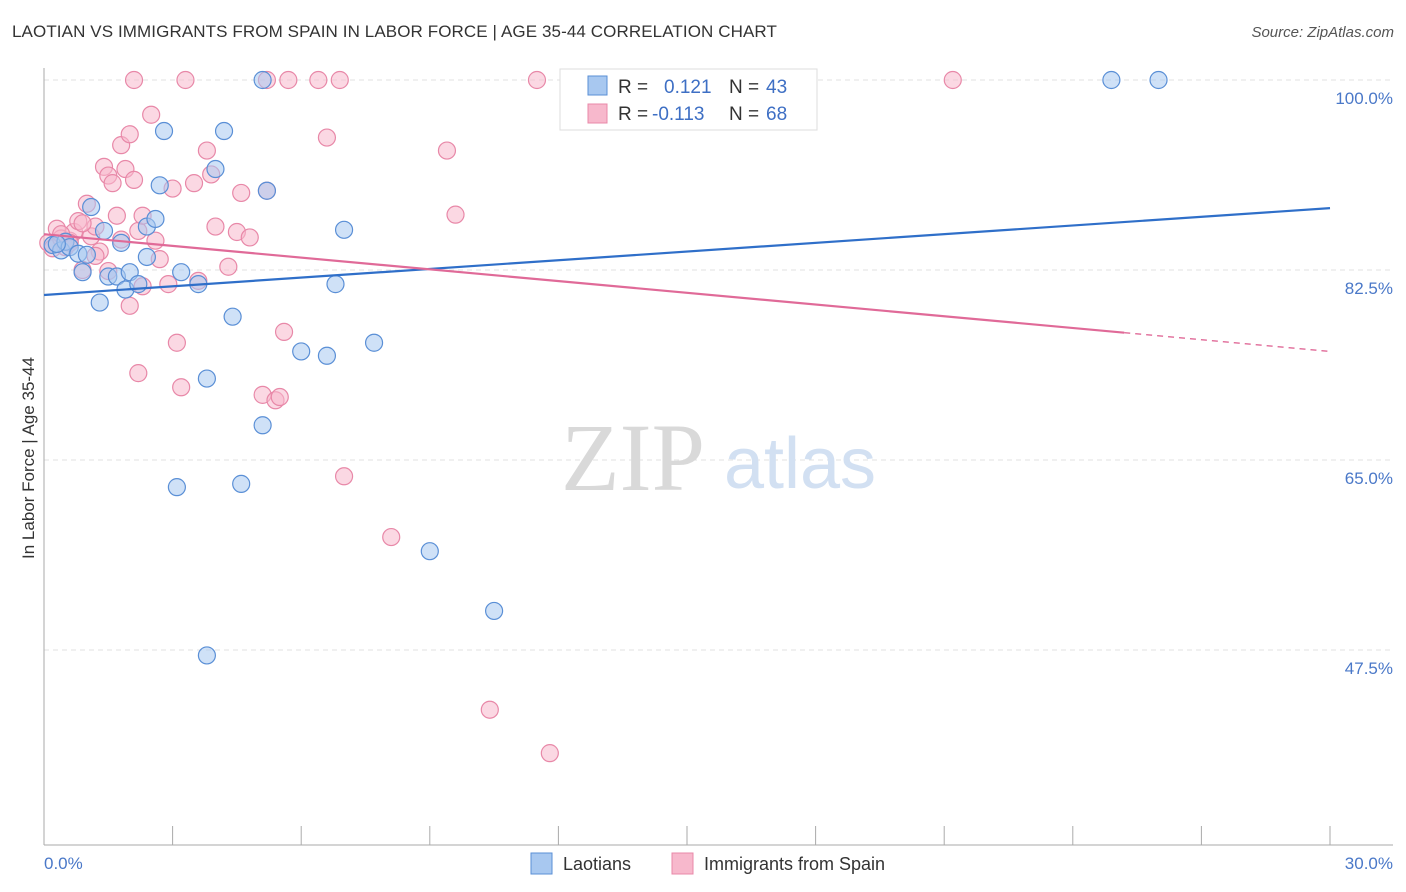  What do you see at coordinates (682, 863) in the screenshot?
I see `bottom-legend-swatch-spain` at bounding box center [682, 863].